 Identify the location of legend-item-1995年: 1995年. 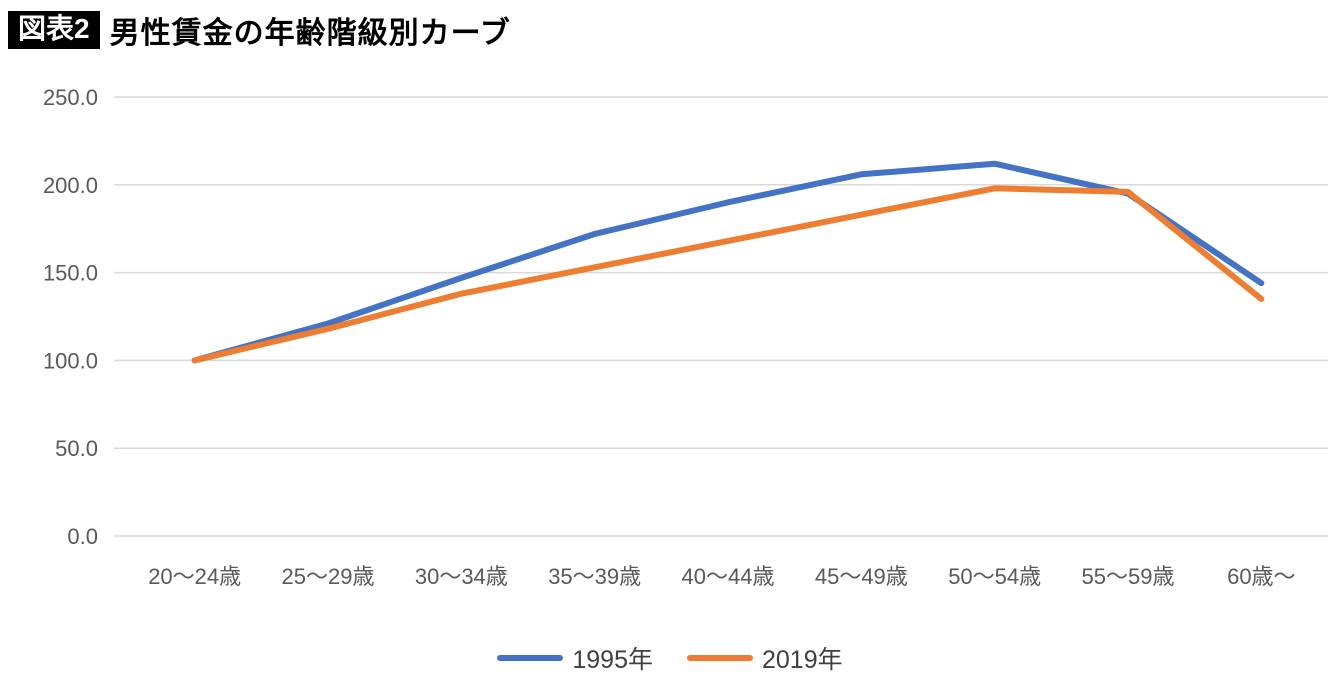
(575, 658).